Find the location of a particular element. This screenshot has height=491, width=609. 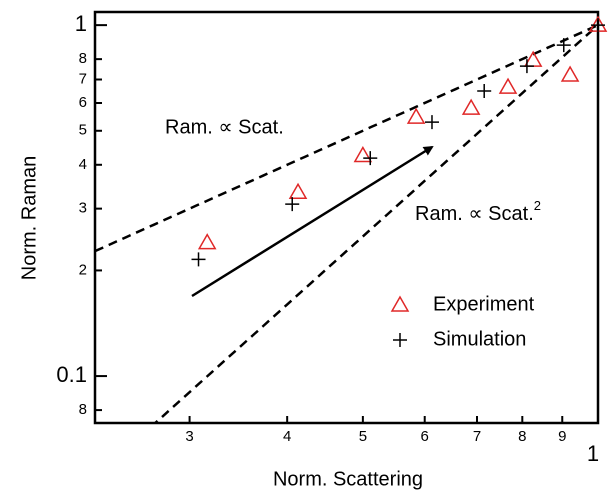

y-tick-label: 6 is located at coordinates (83, 102).